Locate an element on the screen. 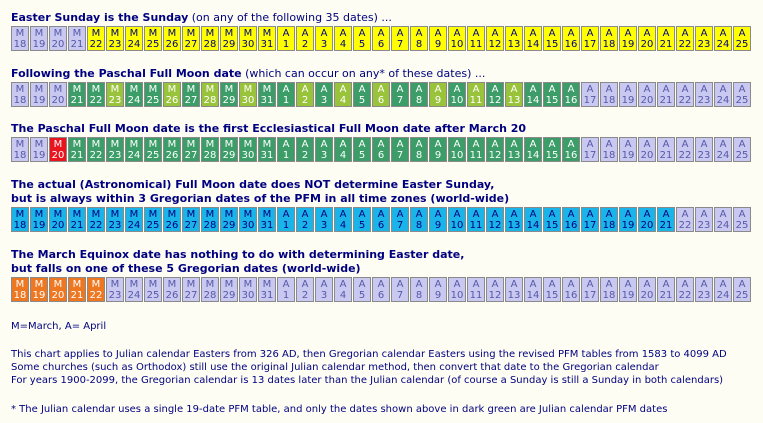  day-label: 30 is located at coordinates (248, 295).